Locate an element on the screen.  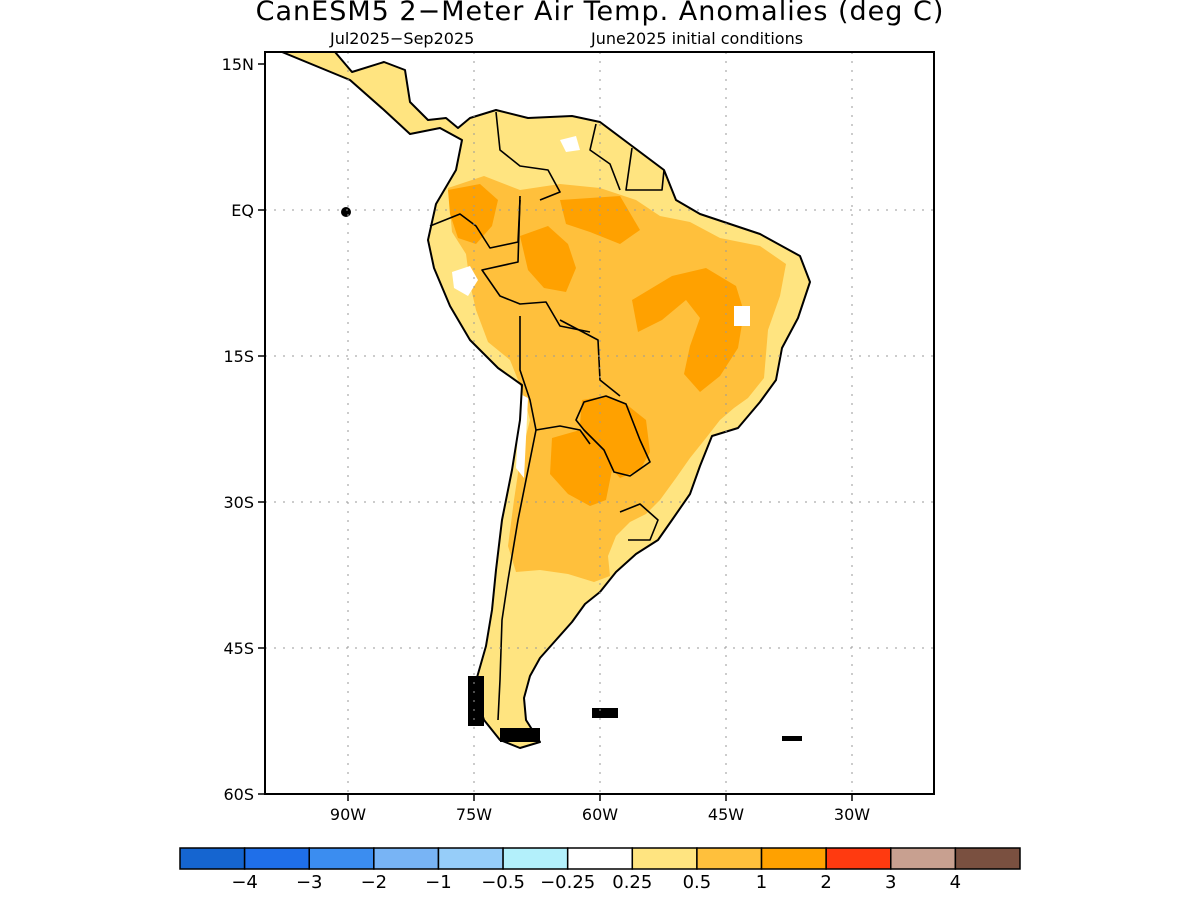
border-brazil-west is located at coordinates (536, 264).